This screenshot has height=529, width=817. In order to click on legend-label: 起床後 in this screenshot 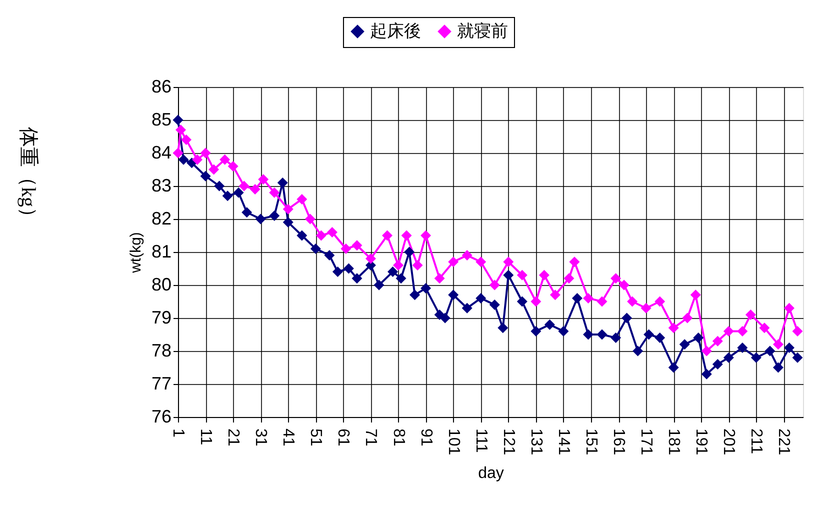, I will do `click(395, 31)`.